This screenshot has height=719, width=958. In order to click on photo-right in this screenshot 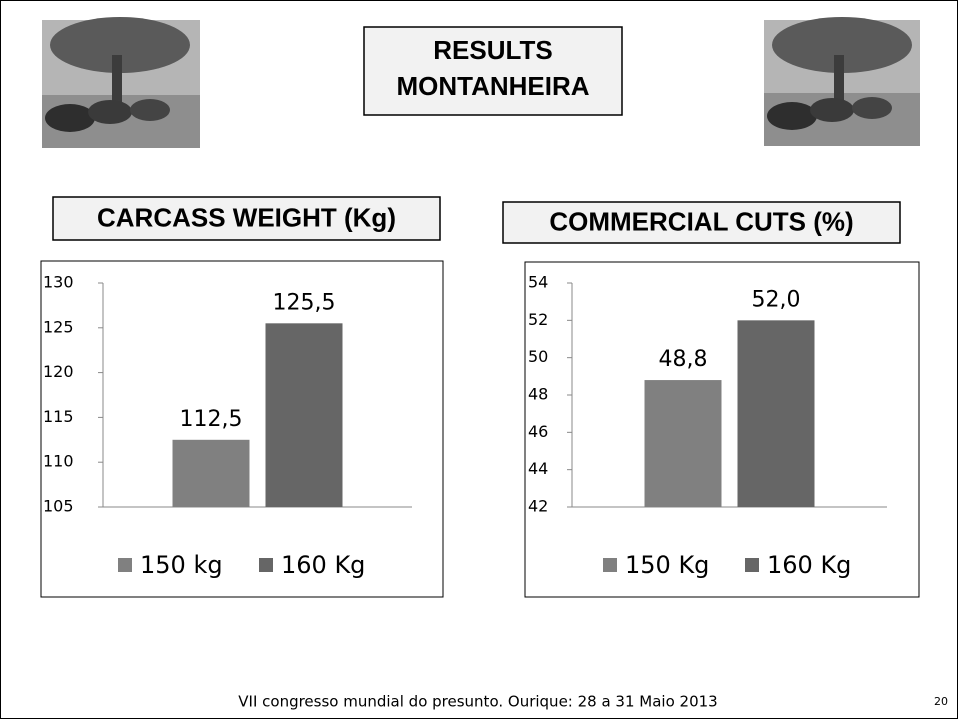, I will do `click(842, 81)`.